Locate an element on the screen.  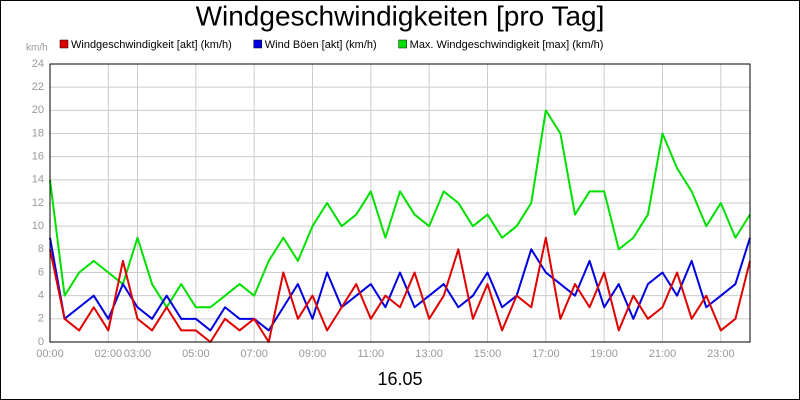
y-tick-label: 22 is located at coordinates (38, 87).